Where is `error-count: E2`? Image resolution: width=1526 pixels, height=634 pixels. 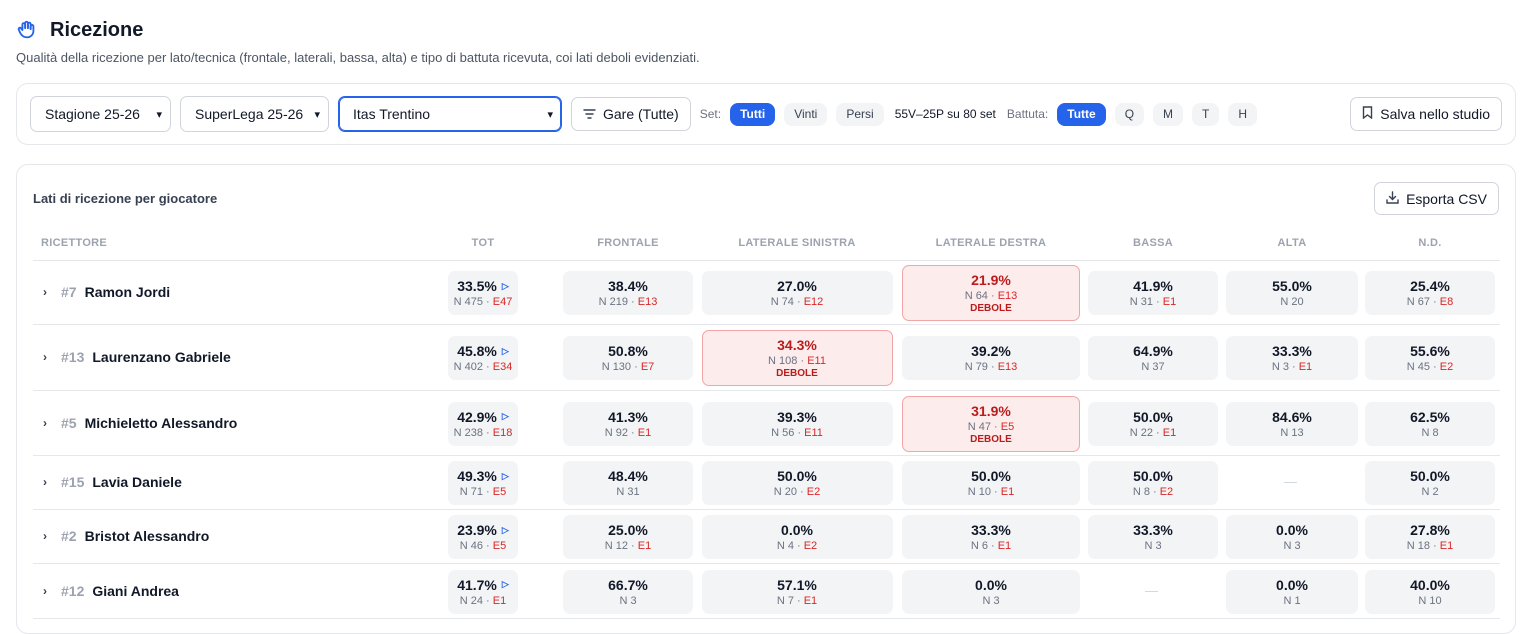
error-count: E2 is located at coordinates (813, 492).